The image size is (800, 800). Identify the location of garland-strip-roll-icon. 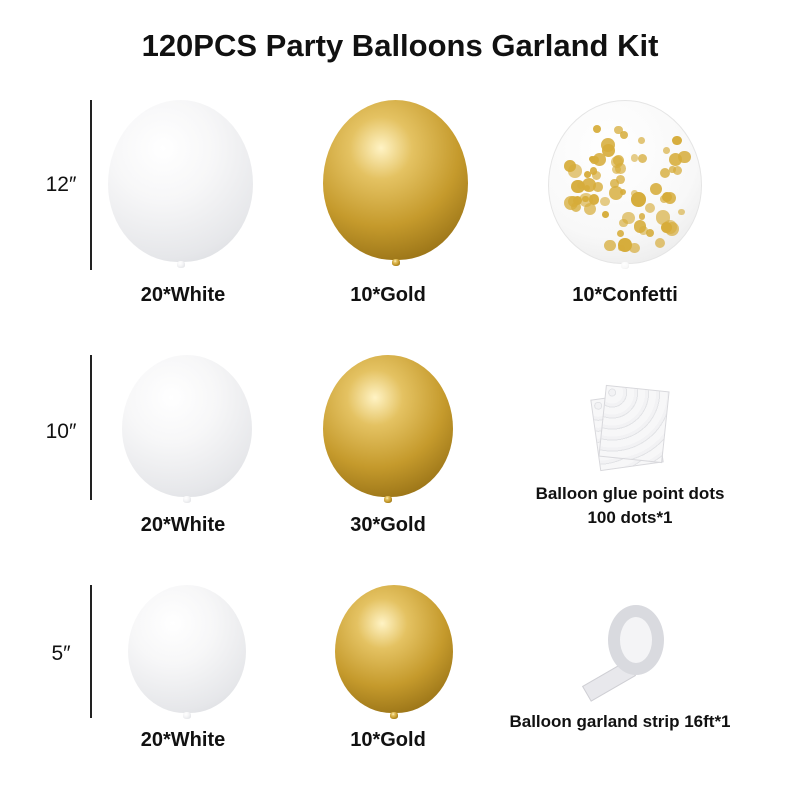
(636, 640).